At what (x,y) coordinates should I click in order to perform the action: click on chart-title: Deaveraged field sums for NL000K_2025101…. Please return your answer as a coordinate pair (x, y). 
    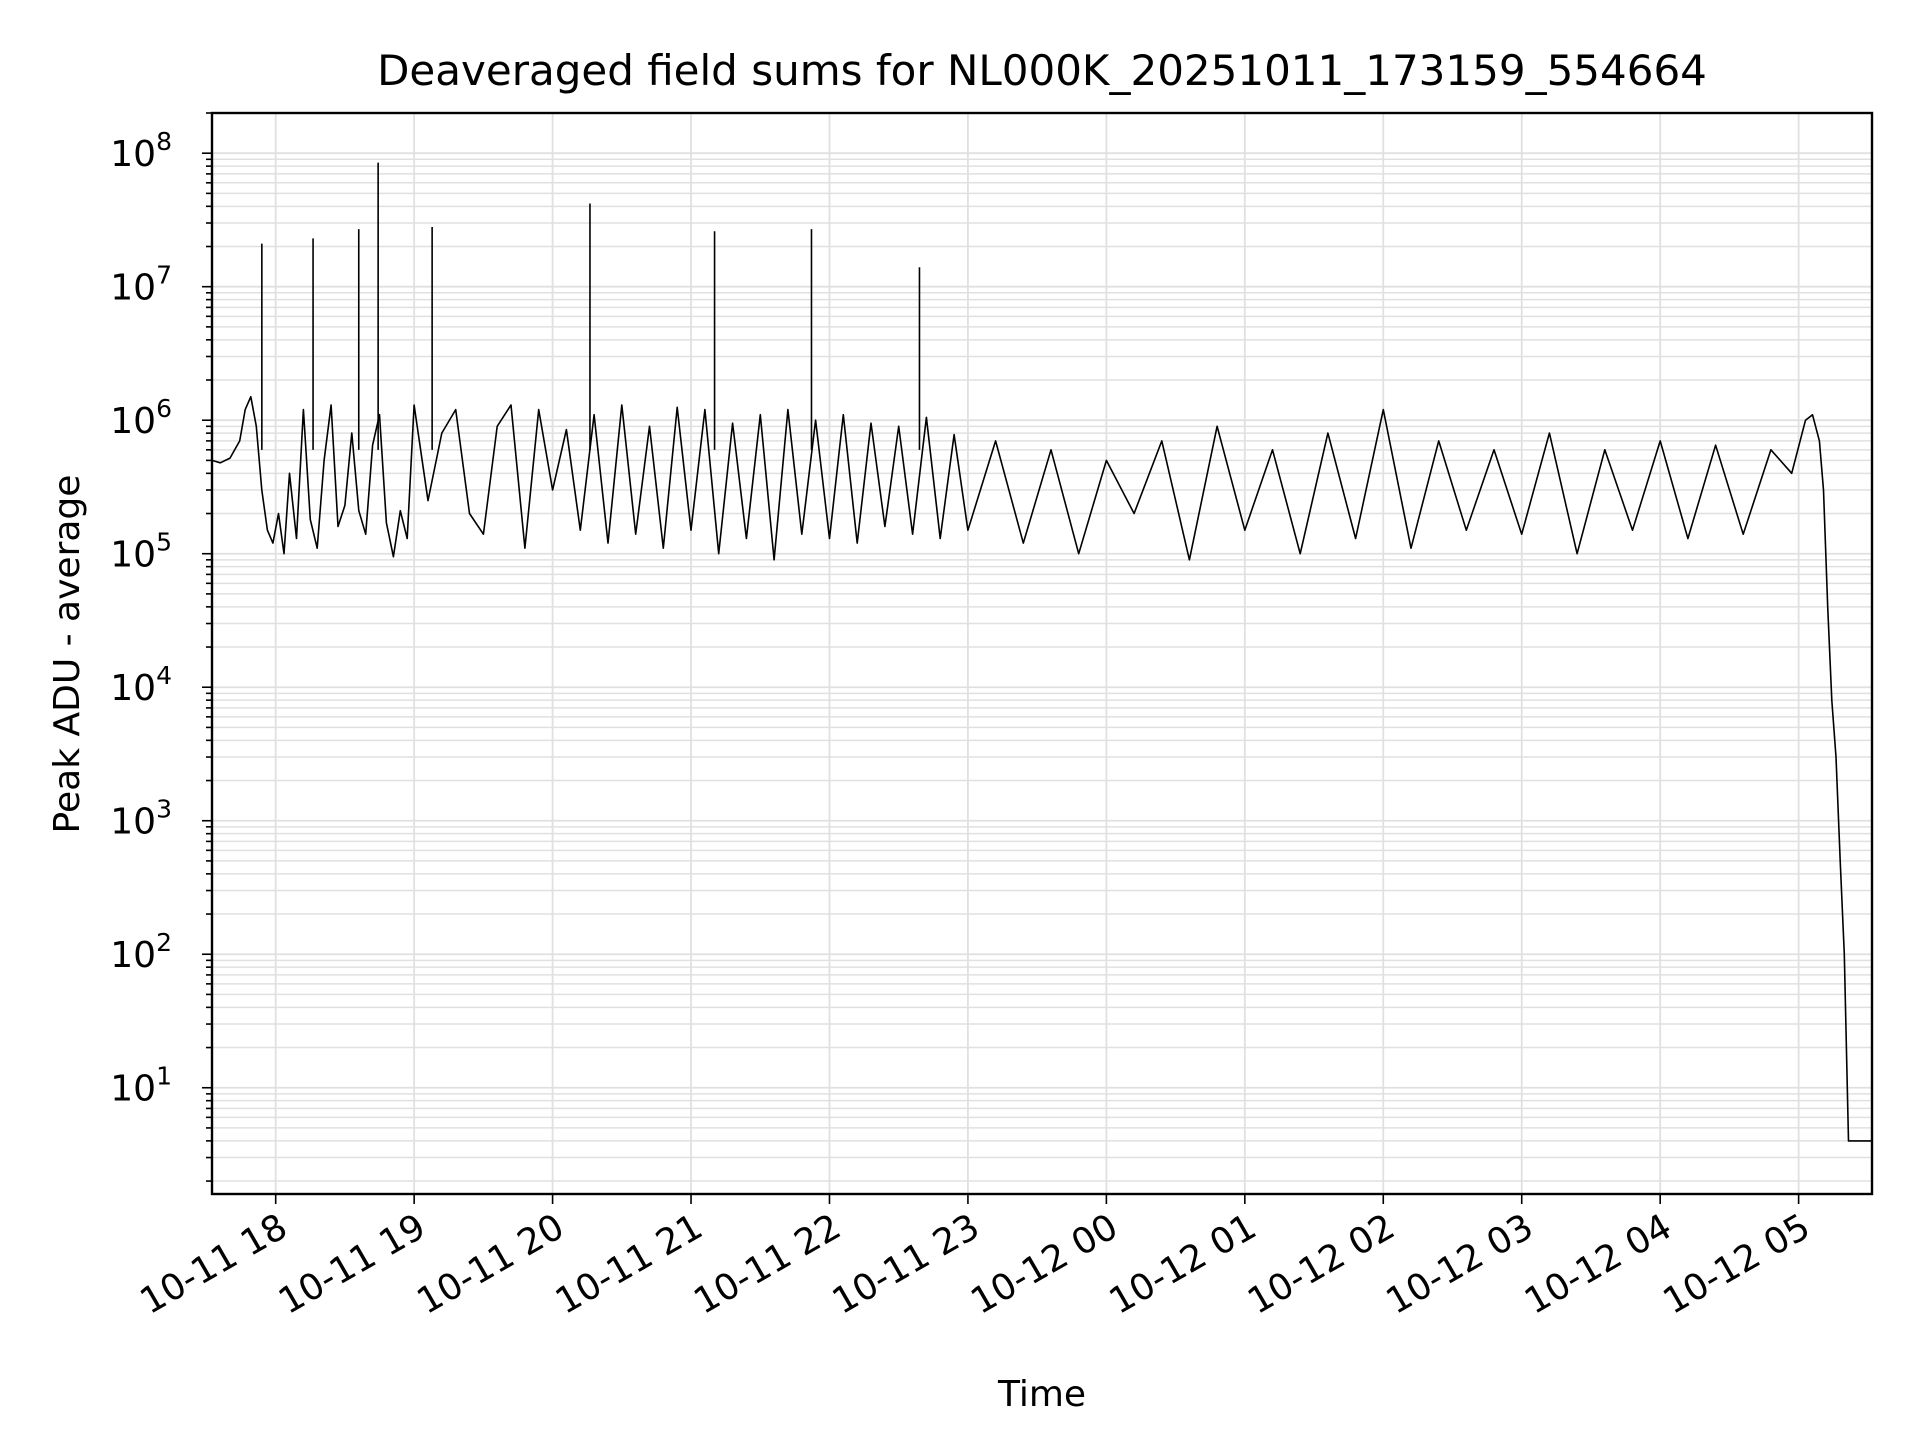
    Looking at the image, I should click on (1042, 70).